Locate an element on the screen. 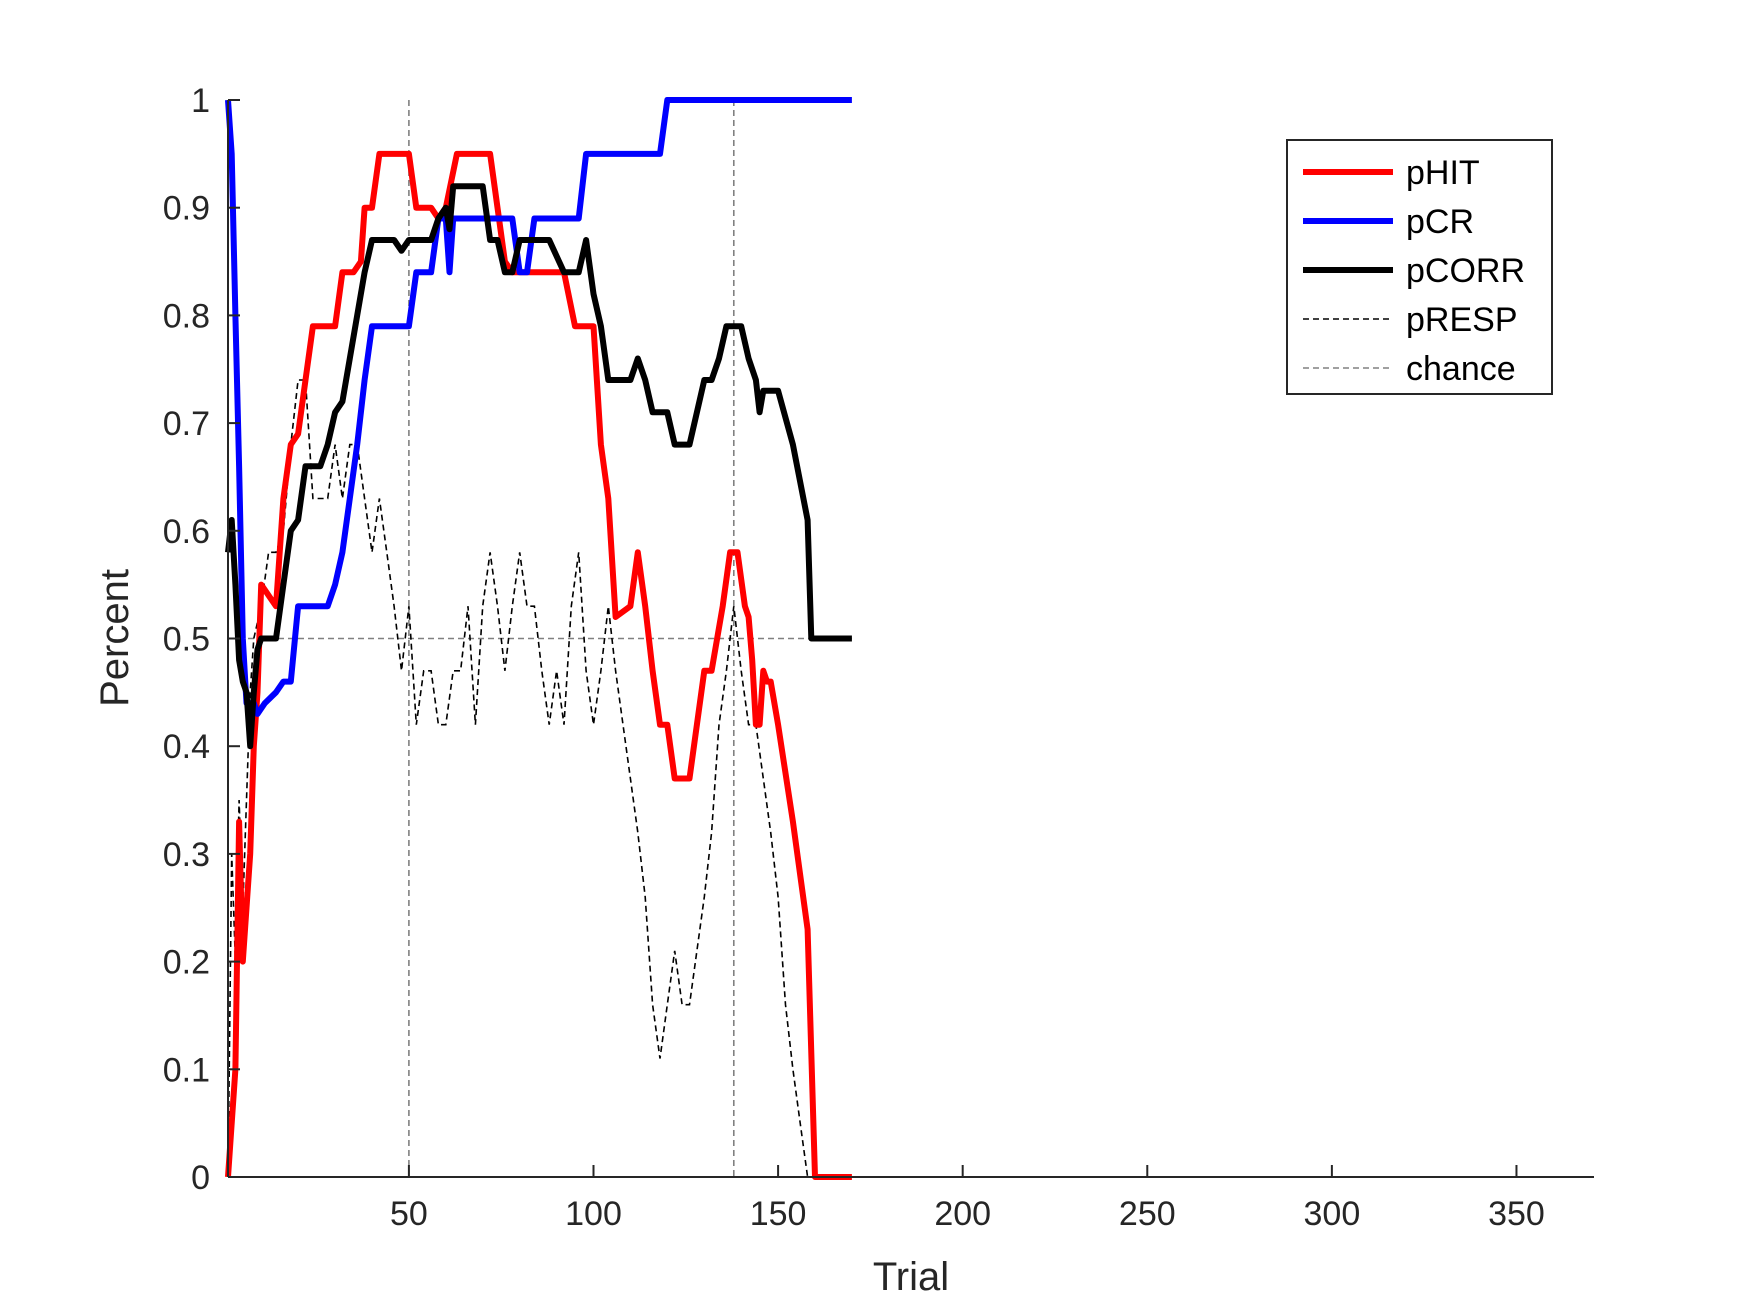 The image size is (1750, 1313). legend-label-presp: pRESP is located at coordinates (1462, 320).